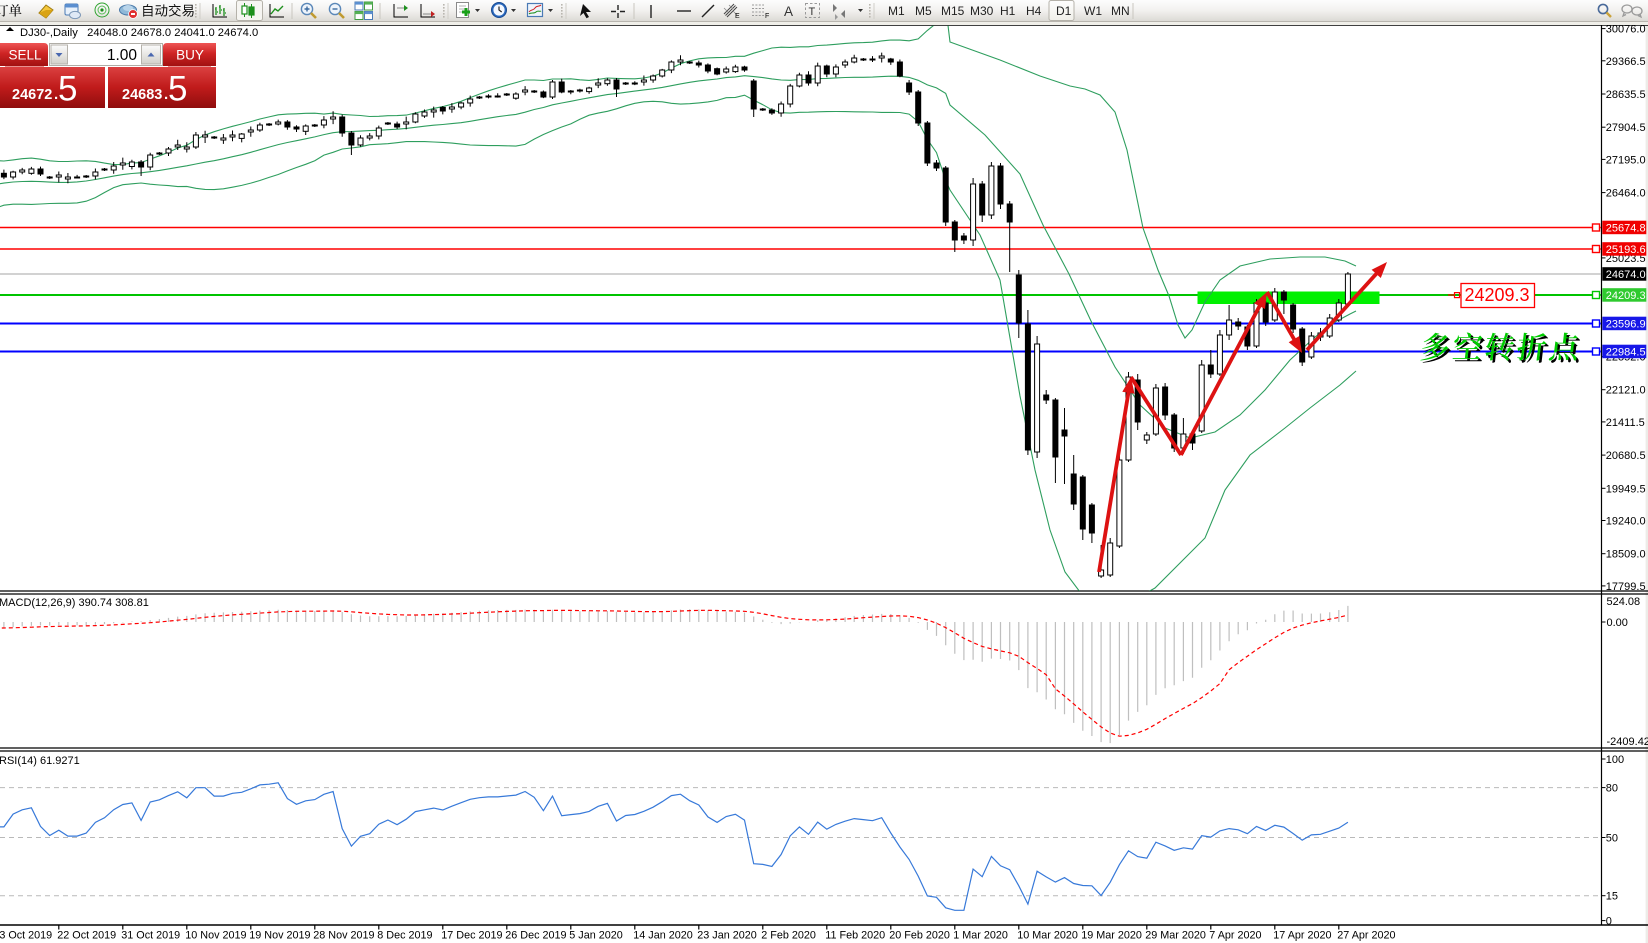 Image resolution: width=1648 pixels, height=943 pixels. Describe the element at coordinates (1626, 587) in the screenshot. I see `svg-text: 17799.5` at that location.